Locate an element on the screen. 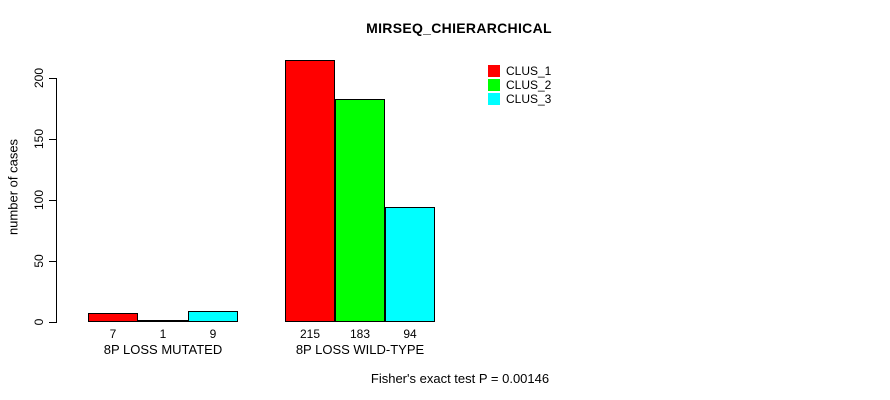  y-tick-label: 200 is located at coordinates (39, 78).